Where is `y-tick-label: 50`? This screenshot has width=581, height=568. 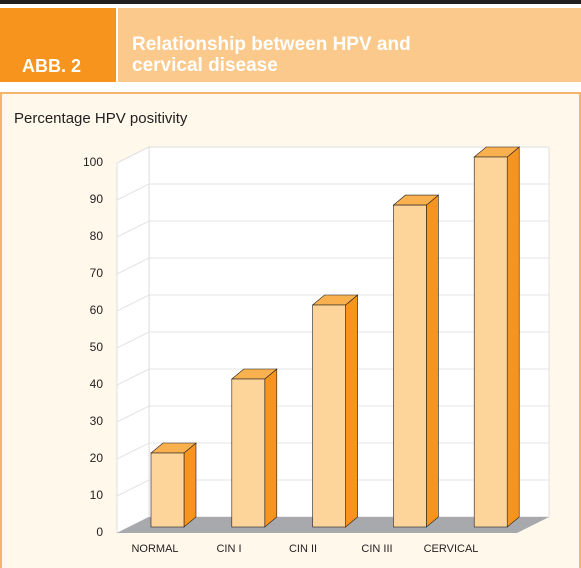
y-tick-label: 50 is located at coordinates (97, 347).